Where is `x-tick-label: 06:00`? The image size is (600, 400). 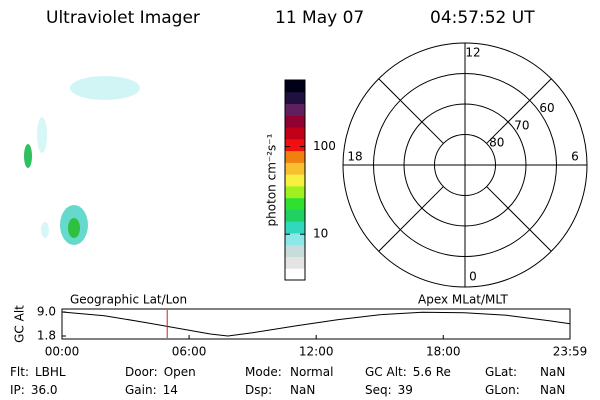
x-tick-label: 06:00 is located at coordinates (189, 352).